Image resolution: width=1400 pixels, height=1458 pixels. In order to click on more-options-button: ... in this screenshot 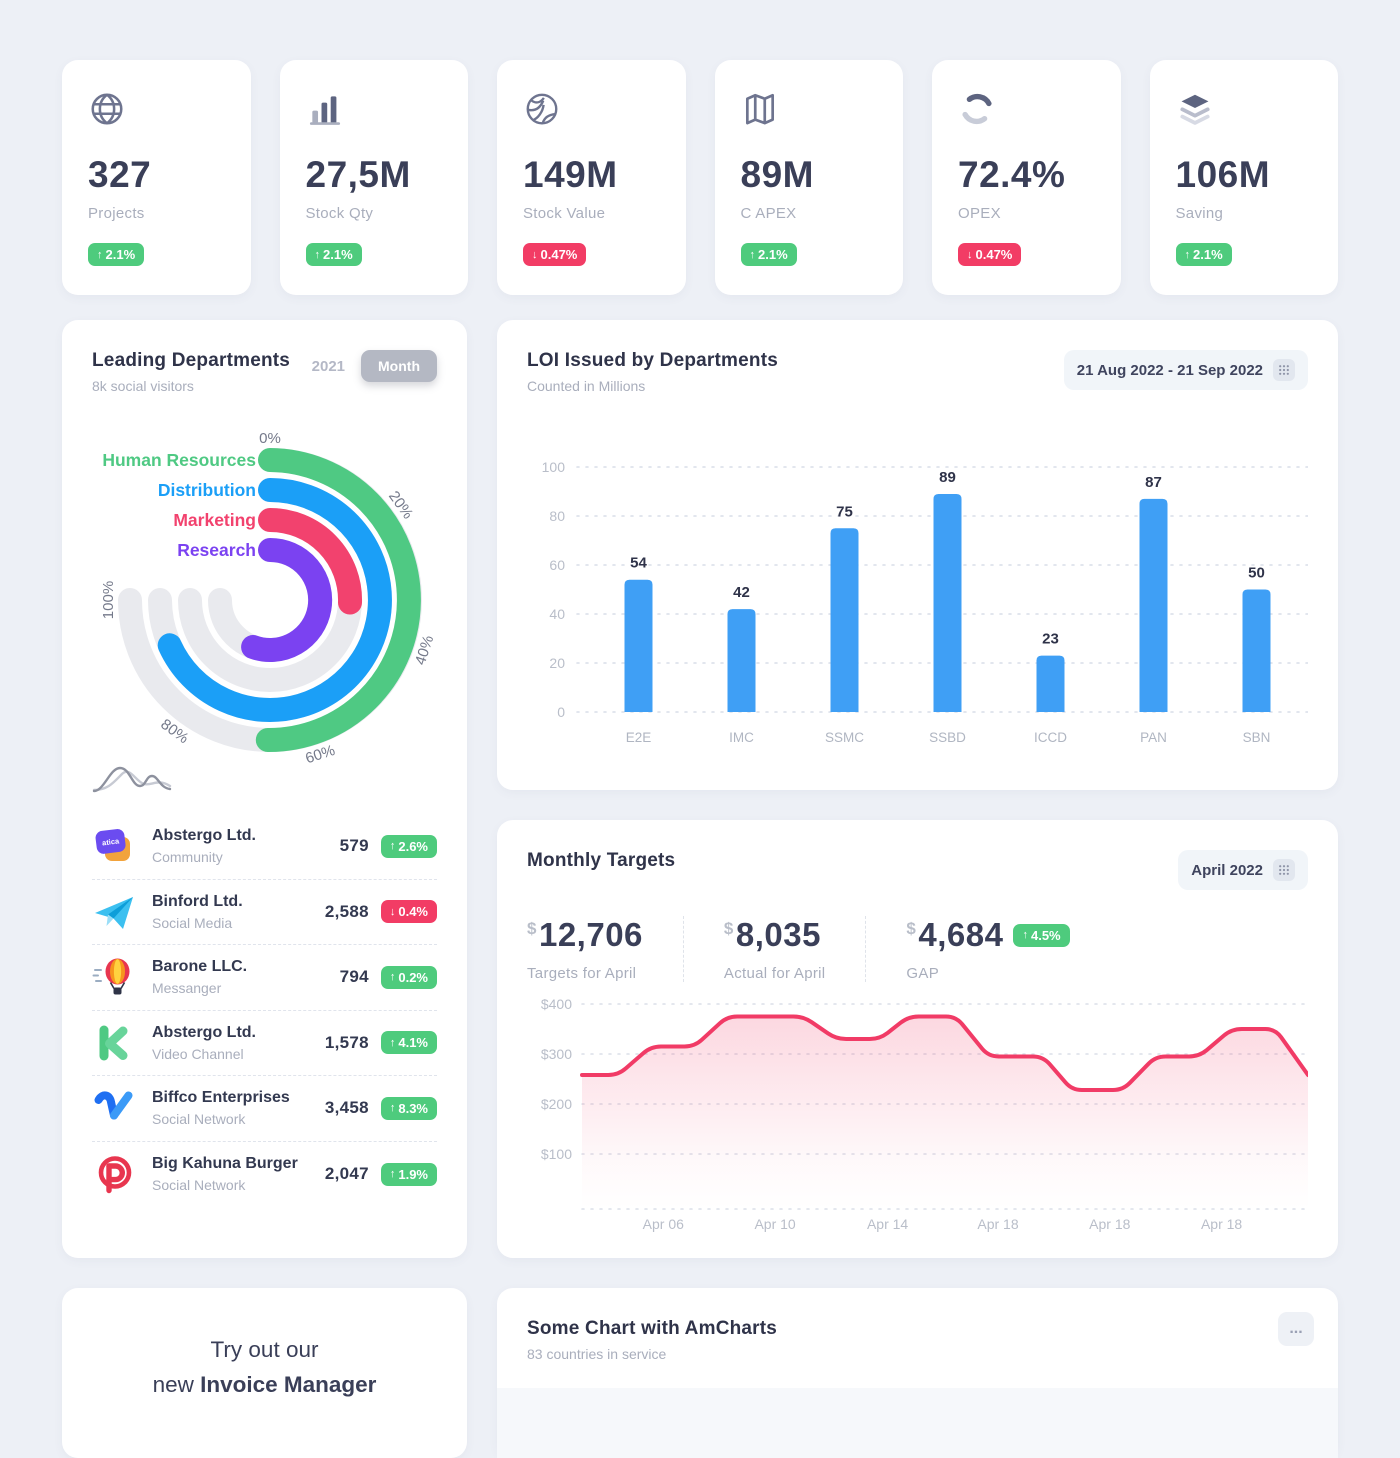, I will do `click(1296, 1329)`.